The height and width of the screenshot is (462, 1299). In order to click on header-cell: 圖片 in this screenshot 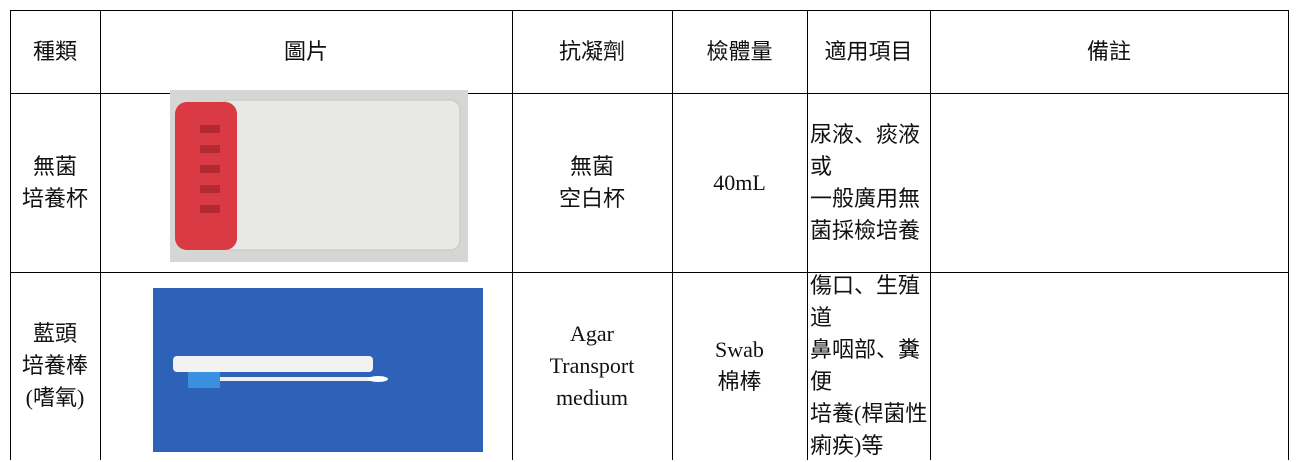, I will do `click(306, 51)`.